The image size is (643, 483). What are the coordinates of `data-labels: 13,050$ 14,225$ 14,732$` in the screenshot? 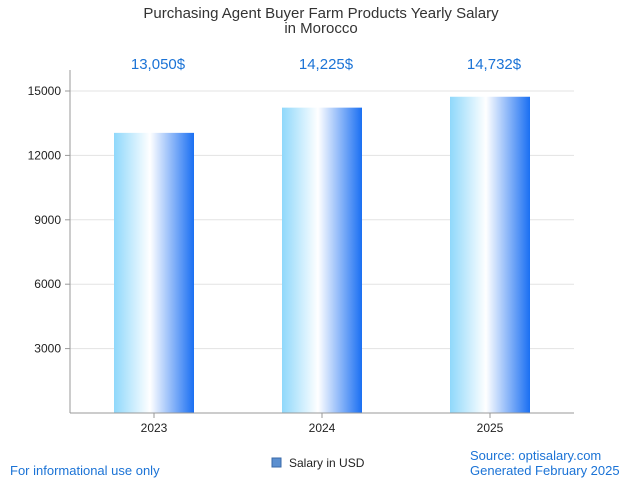 It's located at (326, 64).